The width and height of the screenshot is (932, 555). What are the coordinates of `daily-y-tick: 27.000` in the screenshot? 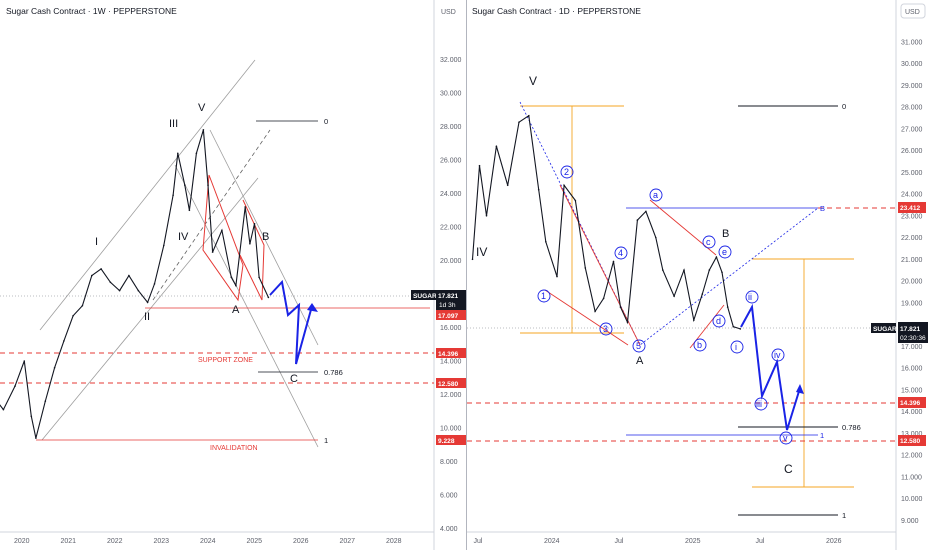 It's located at (912, 129).